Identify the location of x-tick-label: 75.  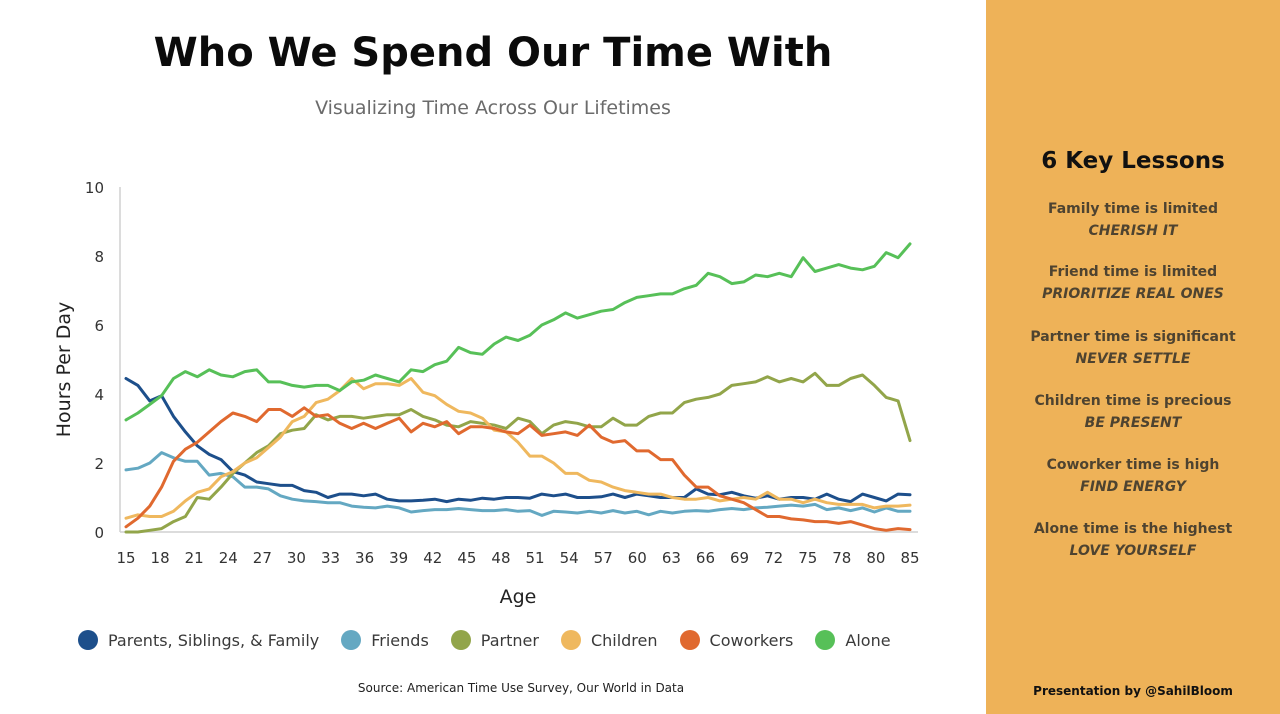
(807, 558).